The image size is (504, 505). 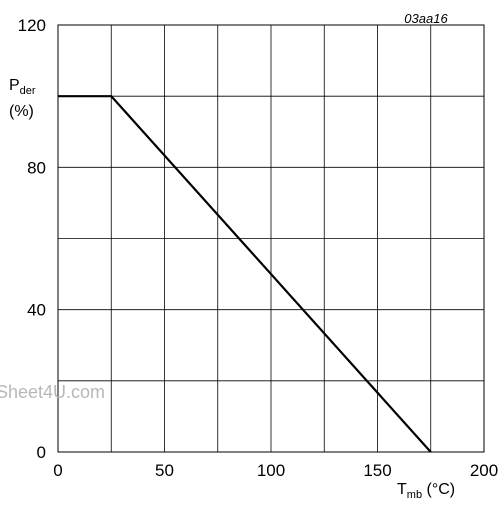 I want to click on x-tick-label: 100, so click(x=271, y=470).